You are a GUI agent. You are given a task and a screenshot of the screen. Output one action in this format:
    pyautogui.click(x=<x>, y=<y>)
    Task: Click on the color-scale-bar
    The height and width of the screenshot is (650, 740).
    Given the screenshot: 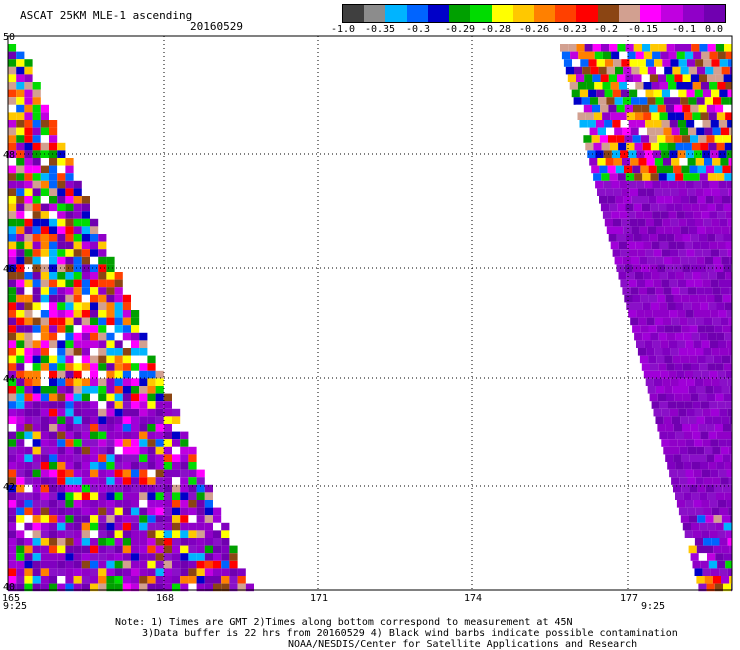 What is the action you would take?
    pyautogui.click(x=534, y=13)
    